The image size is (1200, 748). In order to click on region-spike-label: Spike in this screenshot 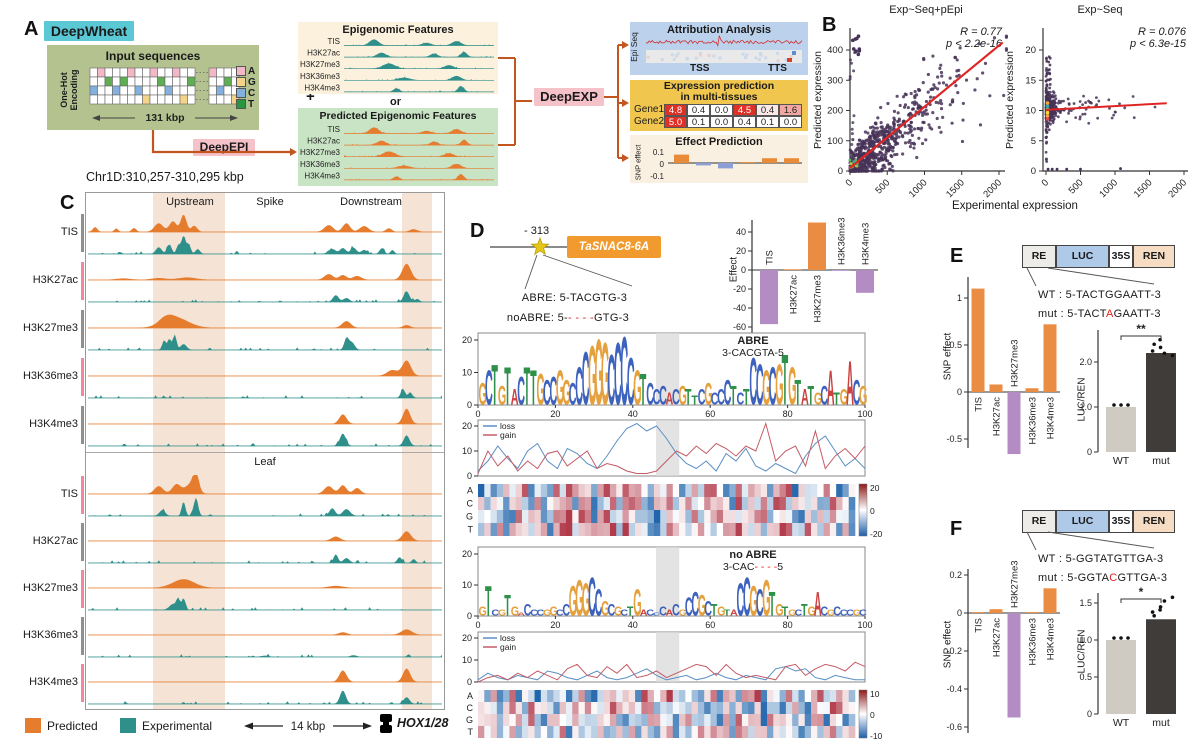, I will do `click(270, 202)`.